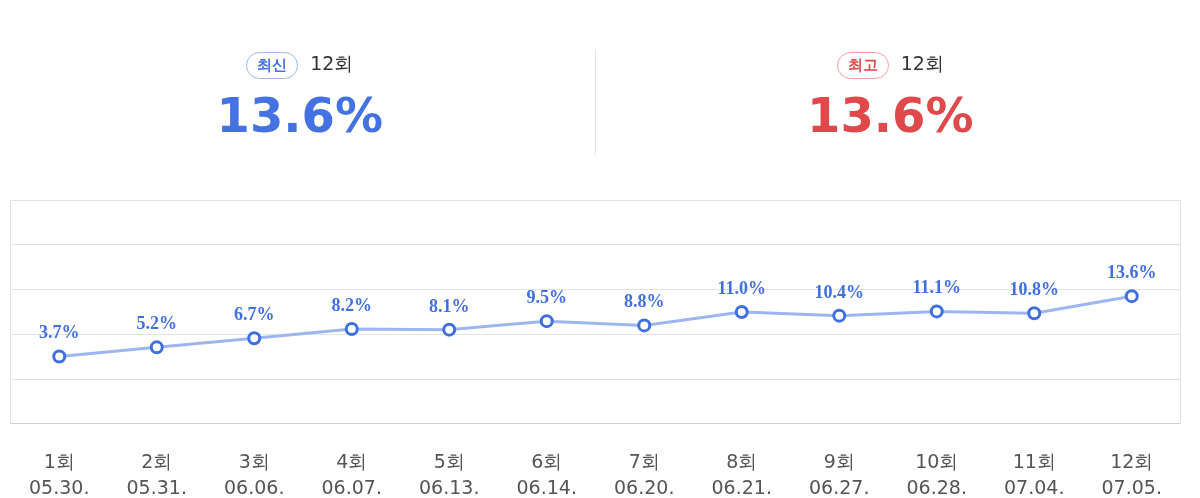 The width and height of the screenshot is (1200, 498). What do you see at coordinates (59, 473) in the screenshot?
I see `x-tick-label: 1회 05.30.` at bounding box center [59, 473].